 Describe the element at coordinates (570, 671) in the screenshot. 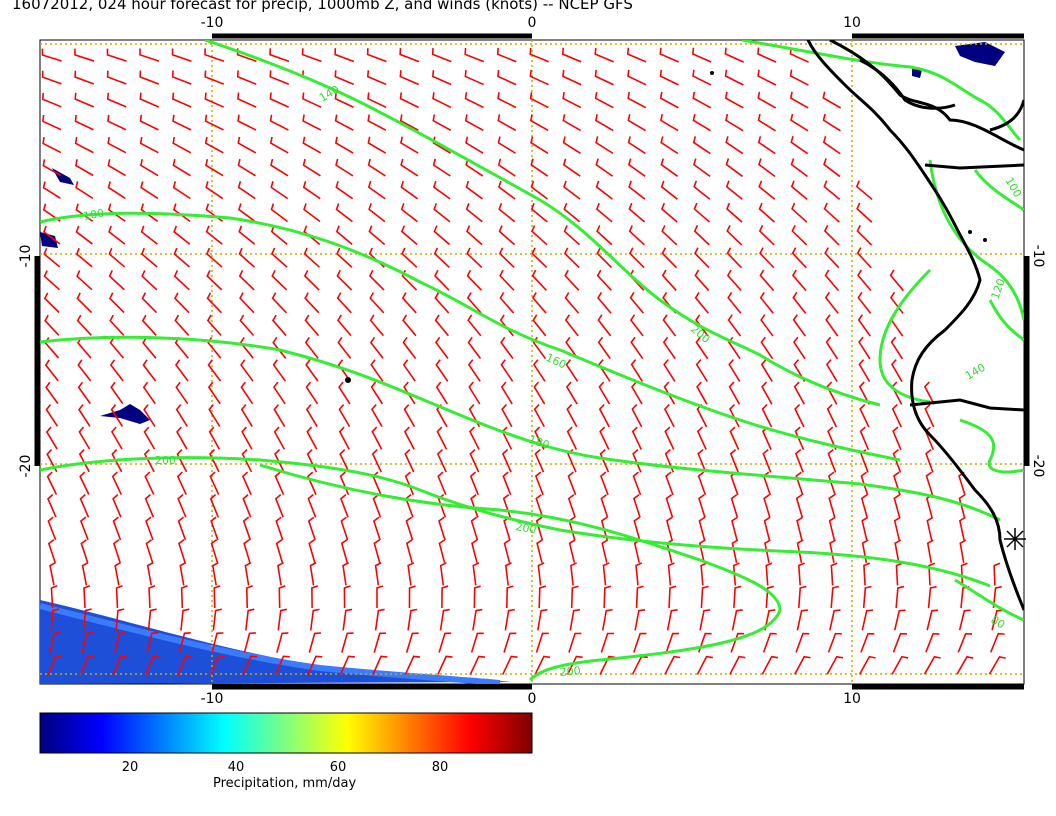

I see `contour-label: 200` at that location.